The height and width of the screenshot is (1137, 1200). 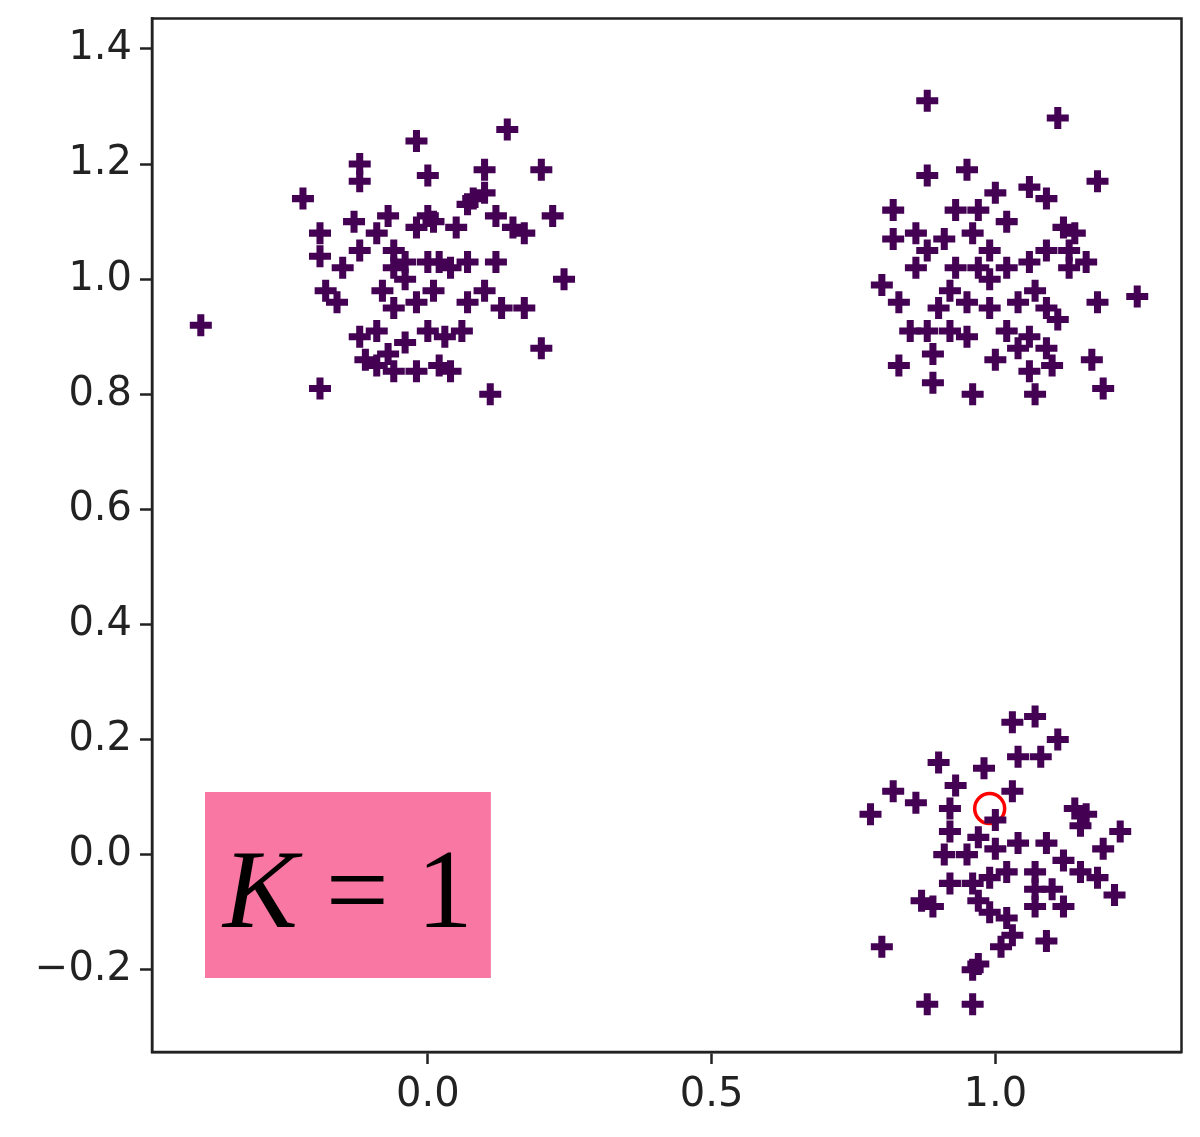 What do you see at coordinates (100, 851) in the screenshot?
I see `y-tick-label: 0.0` at bounding box center [100, 851].